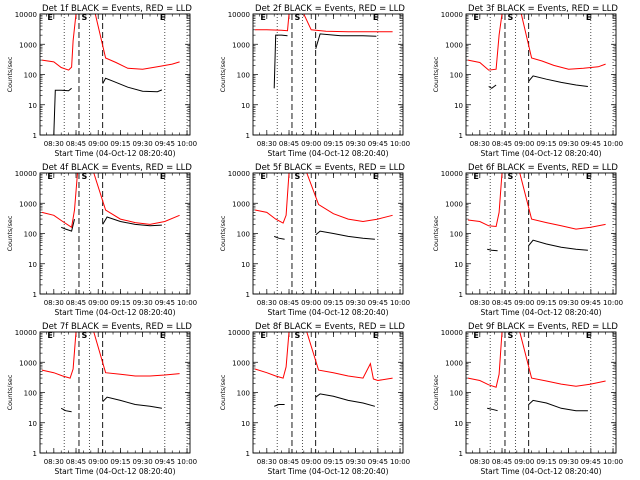 This screenshot has width=640, height=480. Describe the element at coordinates (143, 144) in the screenshot. I see `x-tick-label: 09:30` at that location.